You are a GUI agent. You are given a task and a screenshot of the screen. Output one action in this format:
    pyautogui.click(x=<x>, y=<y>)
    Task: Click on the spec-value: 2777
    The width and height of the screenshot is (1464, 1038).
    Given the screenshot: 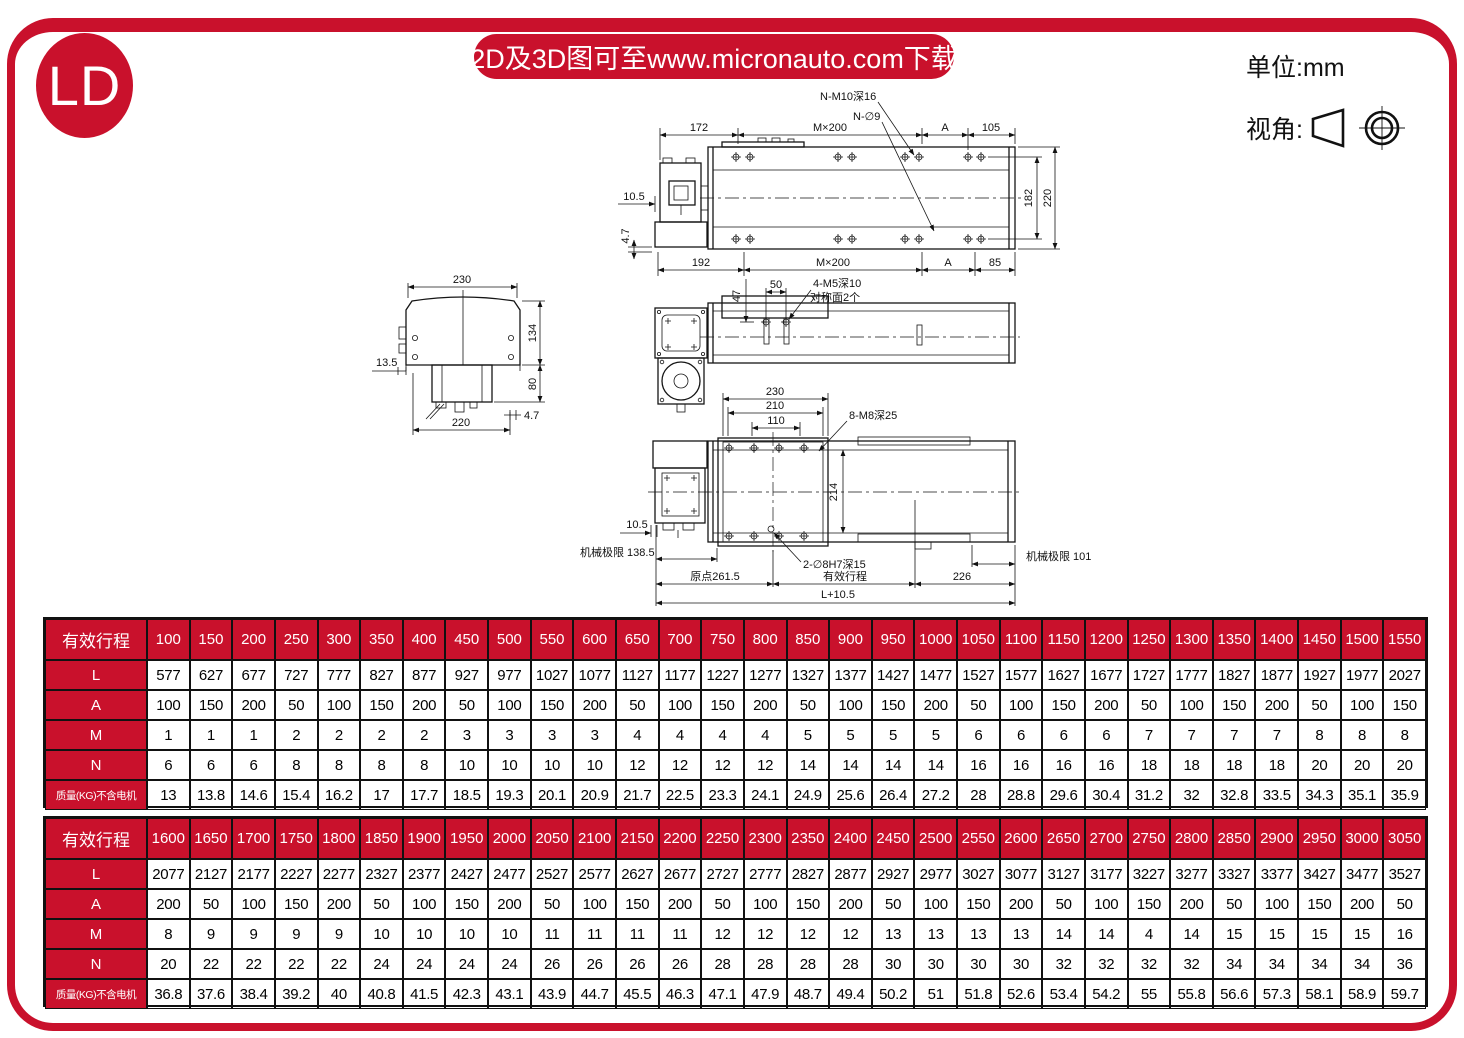 What is the action you would take?
    pyautogui.click(x=765, y=874)
    